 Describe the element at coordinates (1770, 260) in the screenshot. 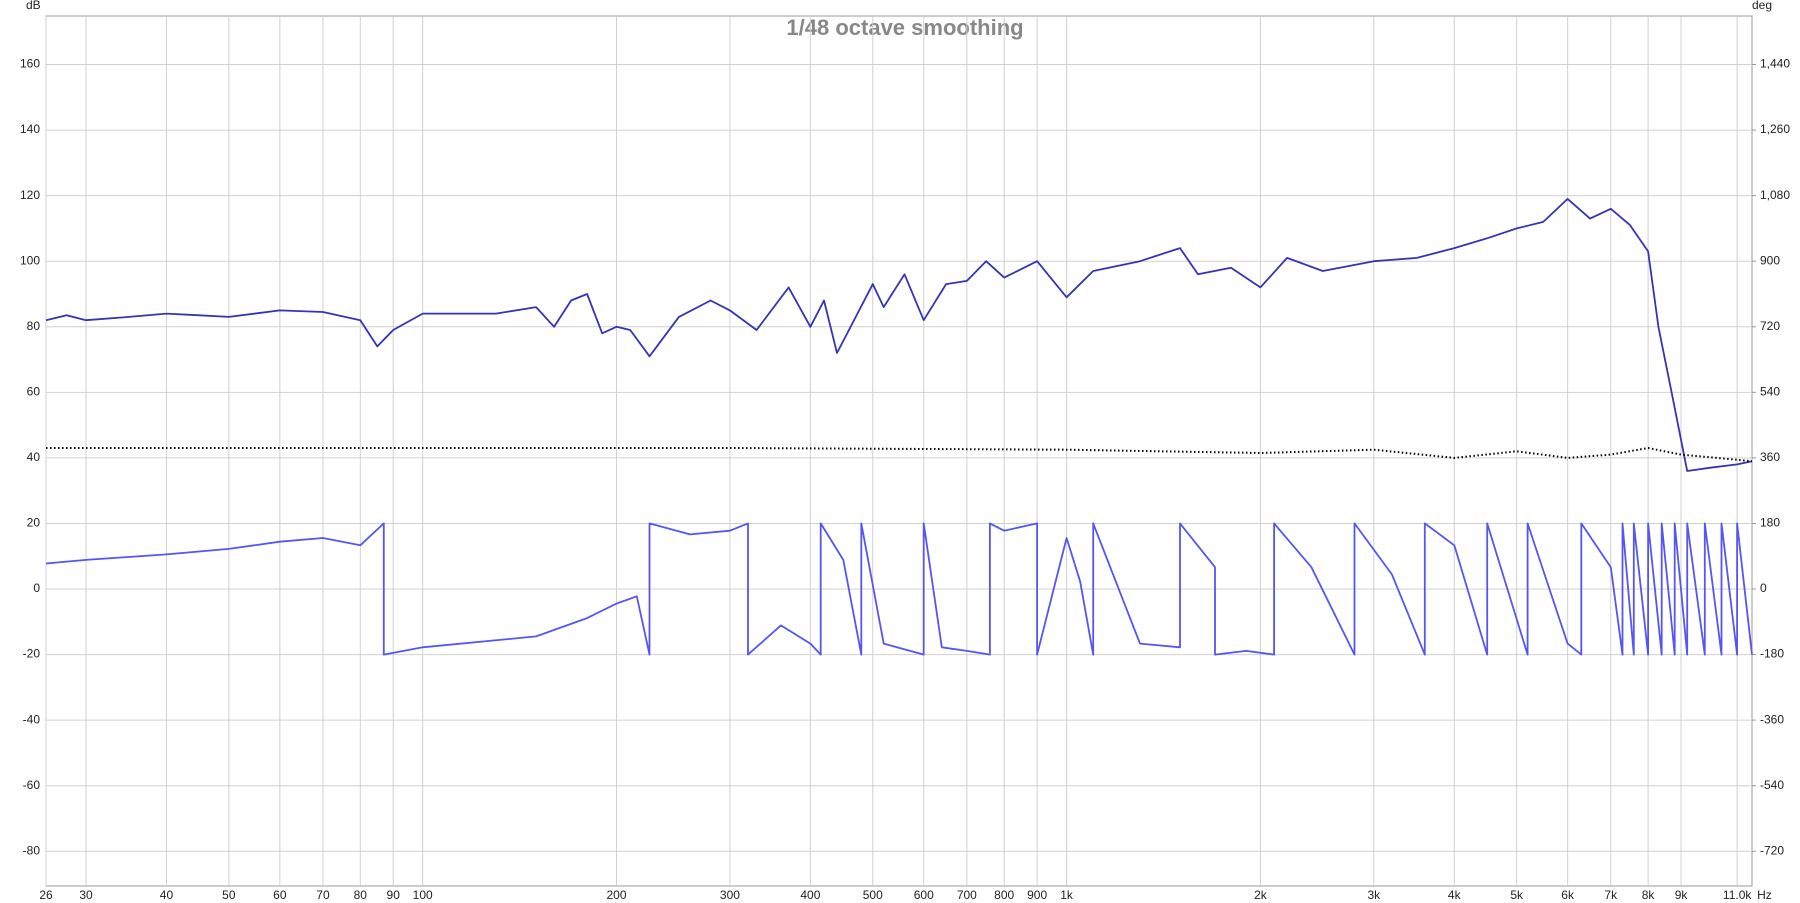

I see `y2-tick-label: 900` at that location.